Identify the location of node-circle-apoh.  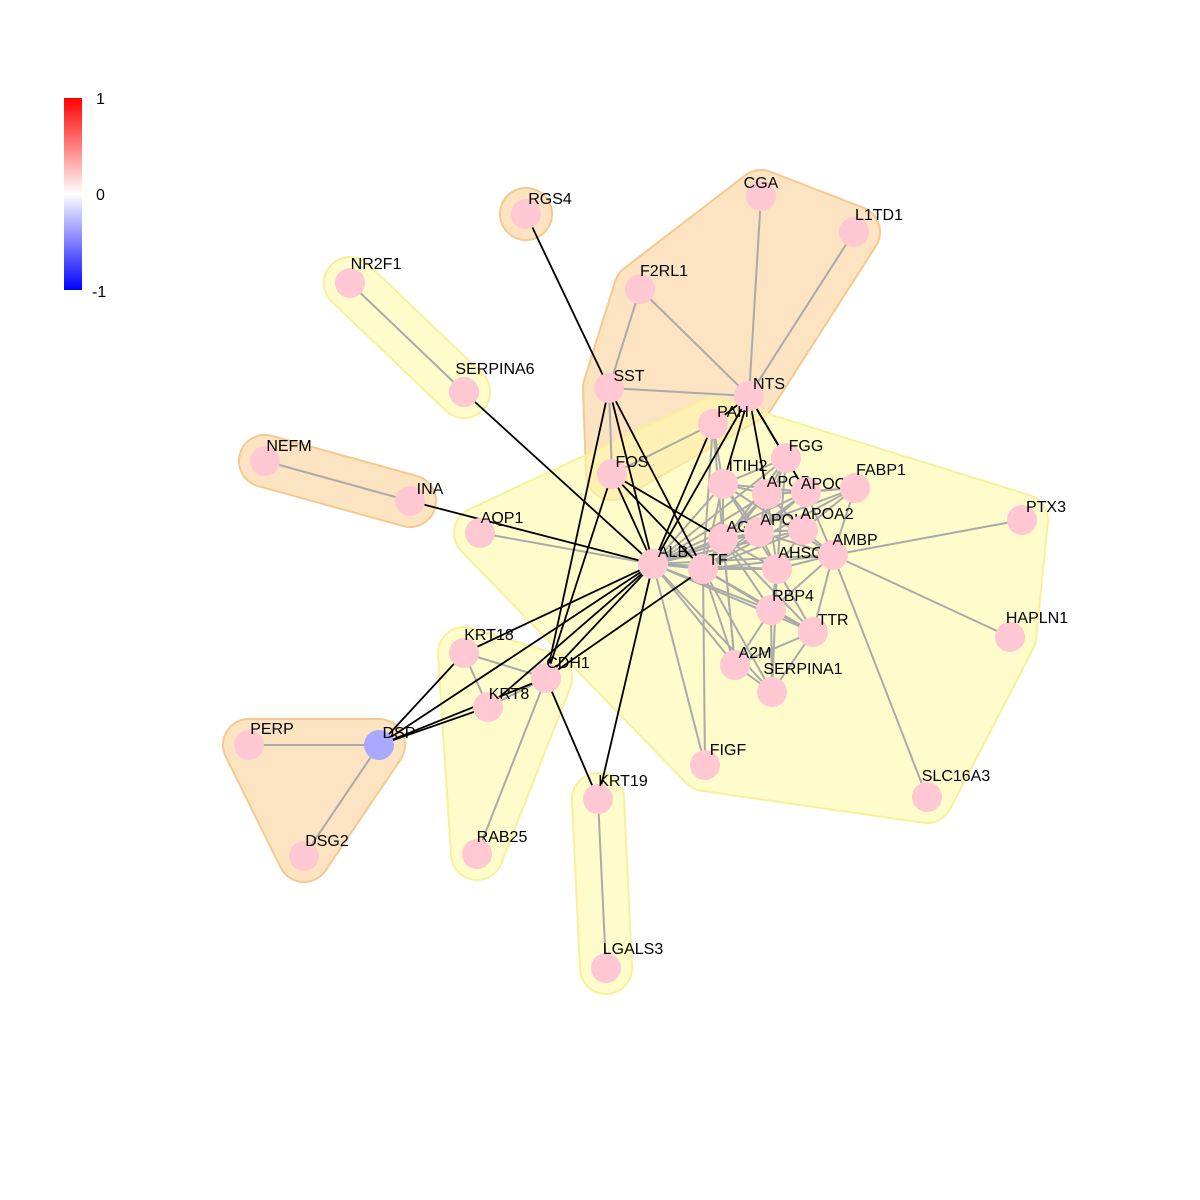
(759, 532).